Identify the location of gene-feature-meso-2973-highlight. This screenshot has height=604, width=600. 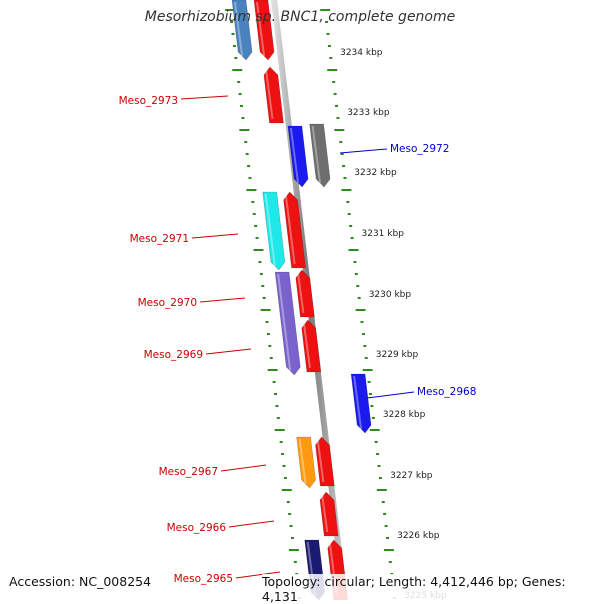
(269, 94).